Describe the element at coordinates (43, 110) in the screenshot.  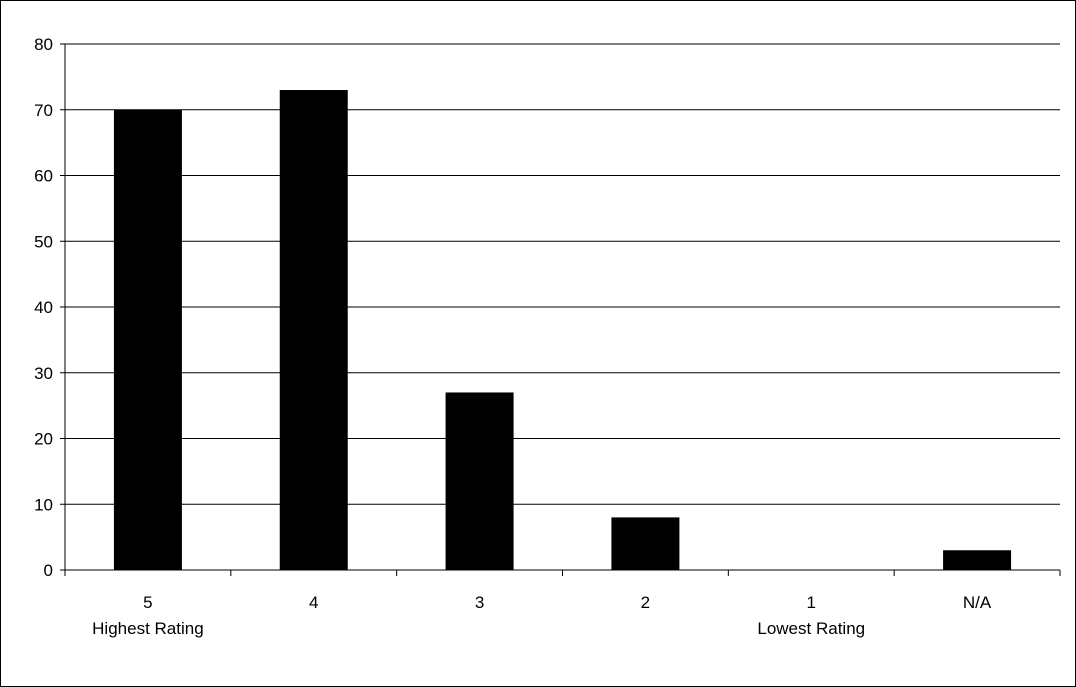
I see `y-tick-label: 70` at that location.